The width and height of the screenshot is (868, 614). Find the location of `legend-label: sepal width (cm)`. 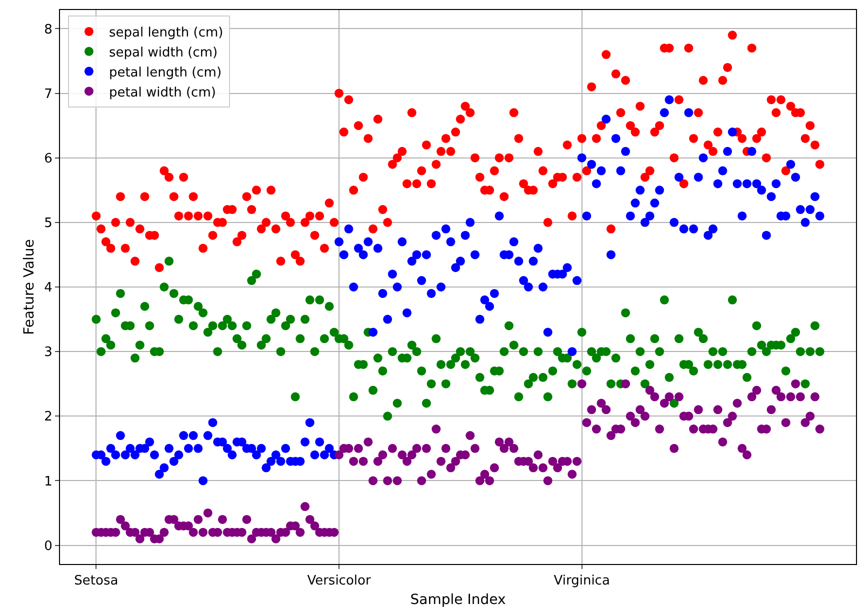

legend-label: sepal width (cm) is located at coordinates (163, 52).